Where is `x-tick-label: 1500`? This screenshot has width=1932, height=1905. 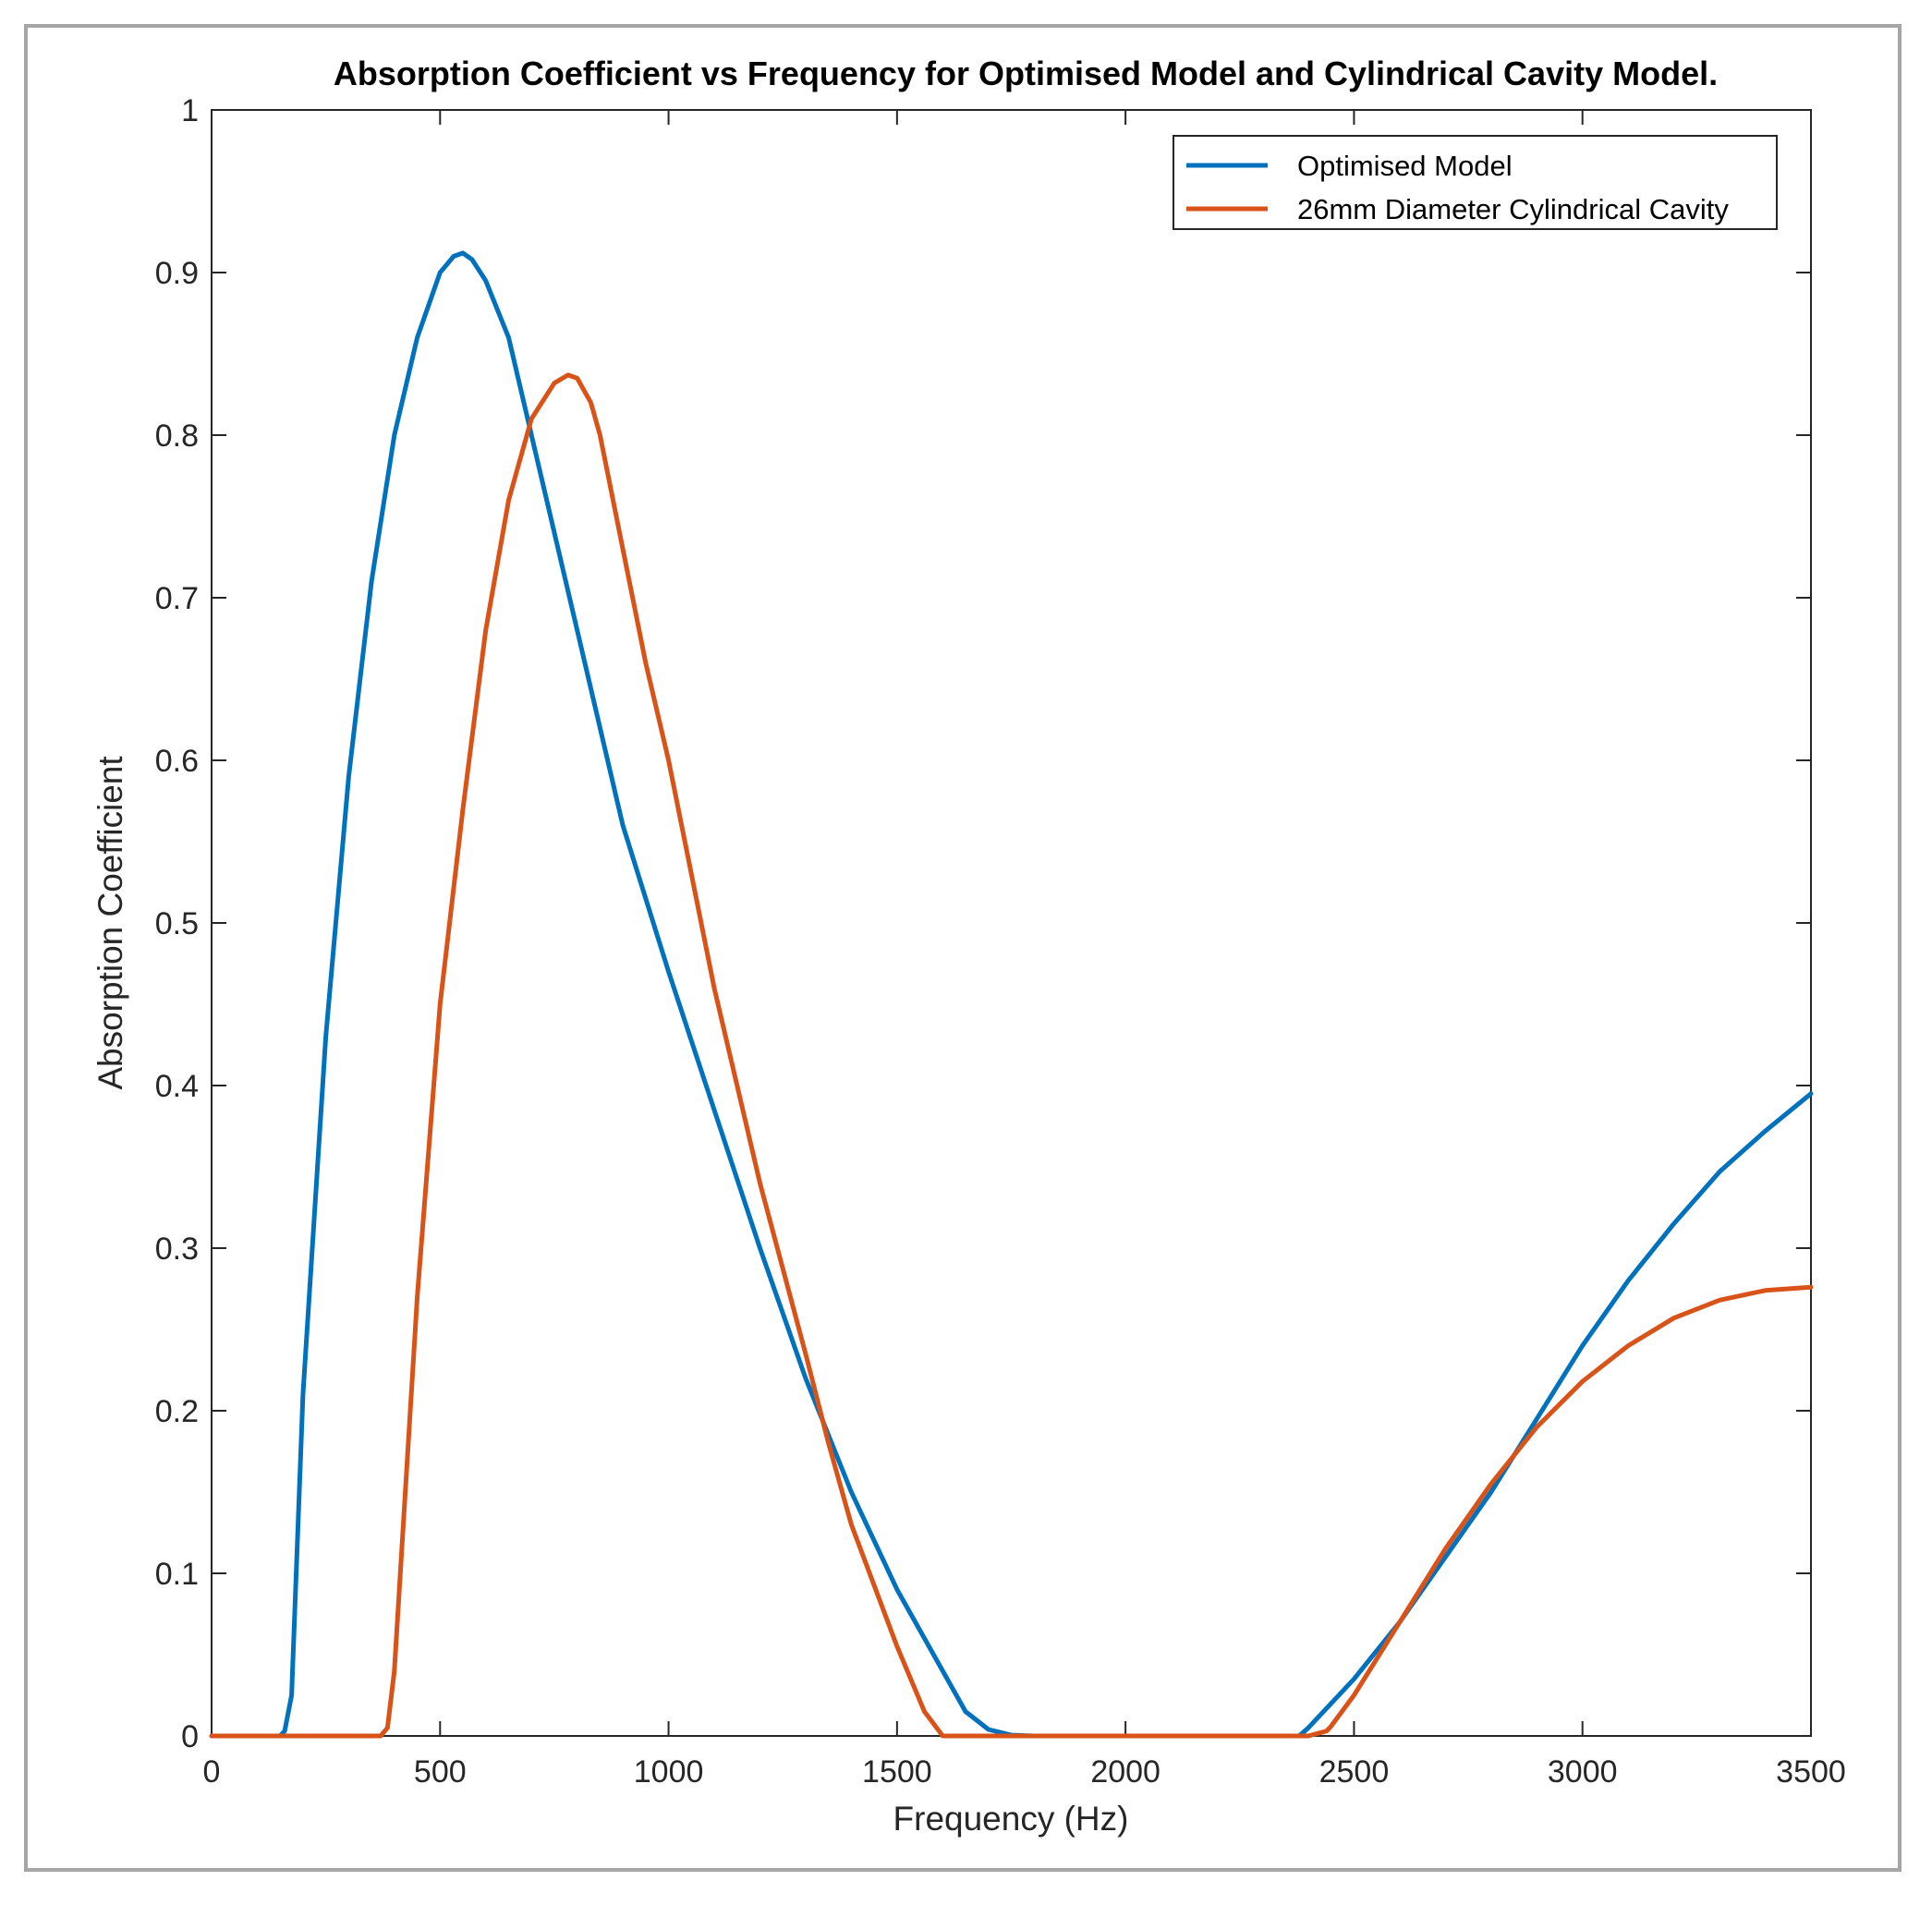 x-tick-label: 1500 is located at coordinates (897, 1772).